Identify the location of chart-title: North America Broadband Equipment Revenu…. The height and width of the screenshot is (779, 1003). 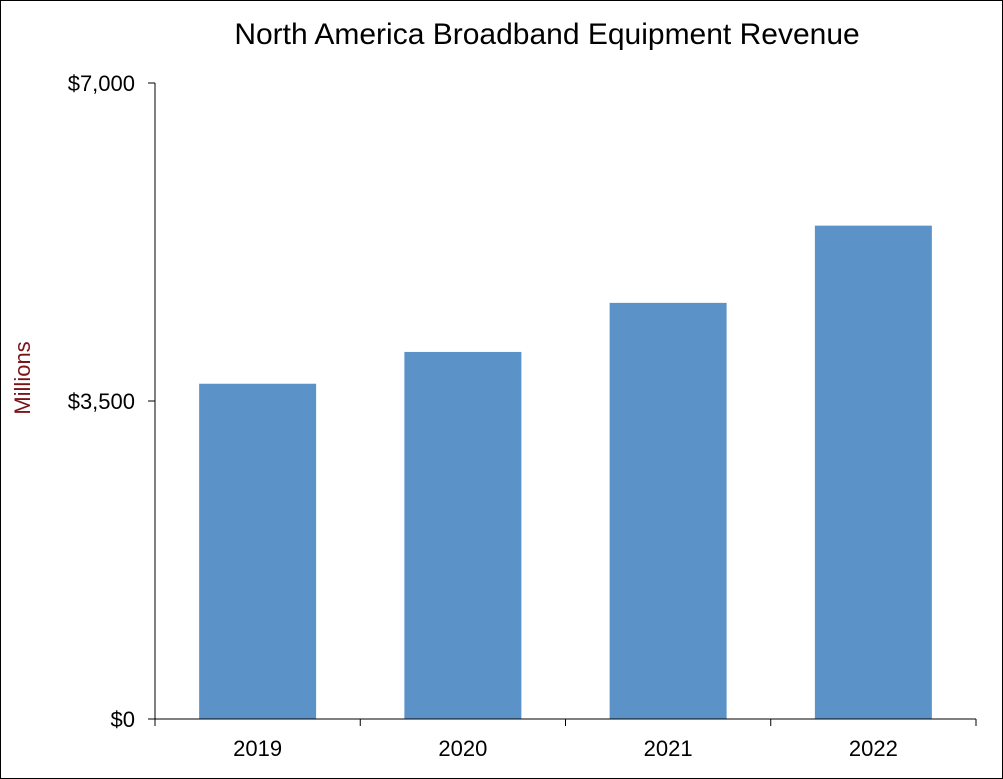
(546, 34).